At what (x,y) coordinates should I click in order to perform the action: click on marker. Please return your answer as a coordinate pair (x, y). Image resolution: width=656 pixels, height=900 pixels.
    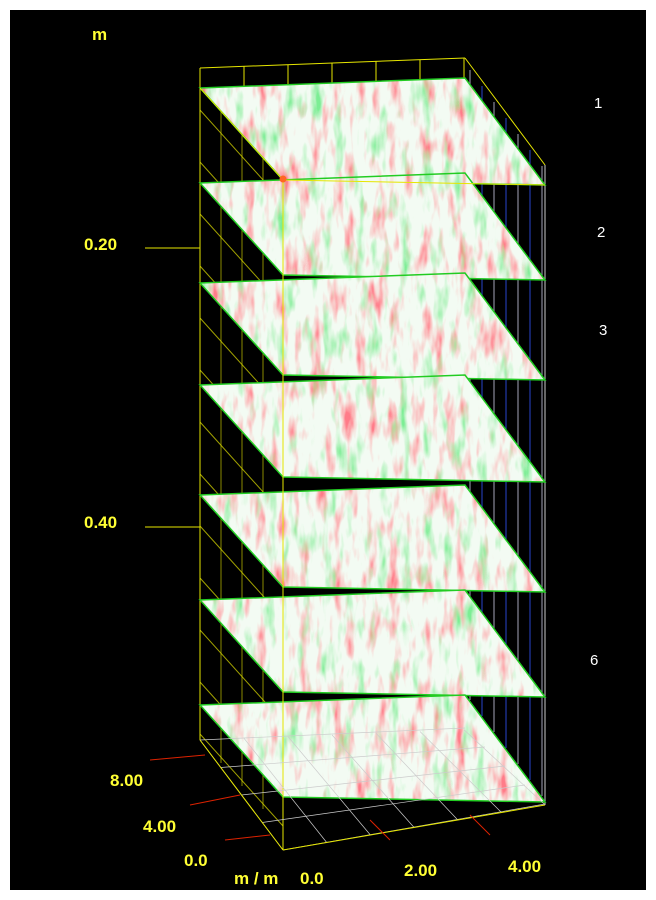
    Looking at the image, I should click on (283, 179).